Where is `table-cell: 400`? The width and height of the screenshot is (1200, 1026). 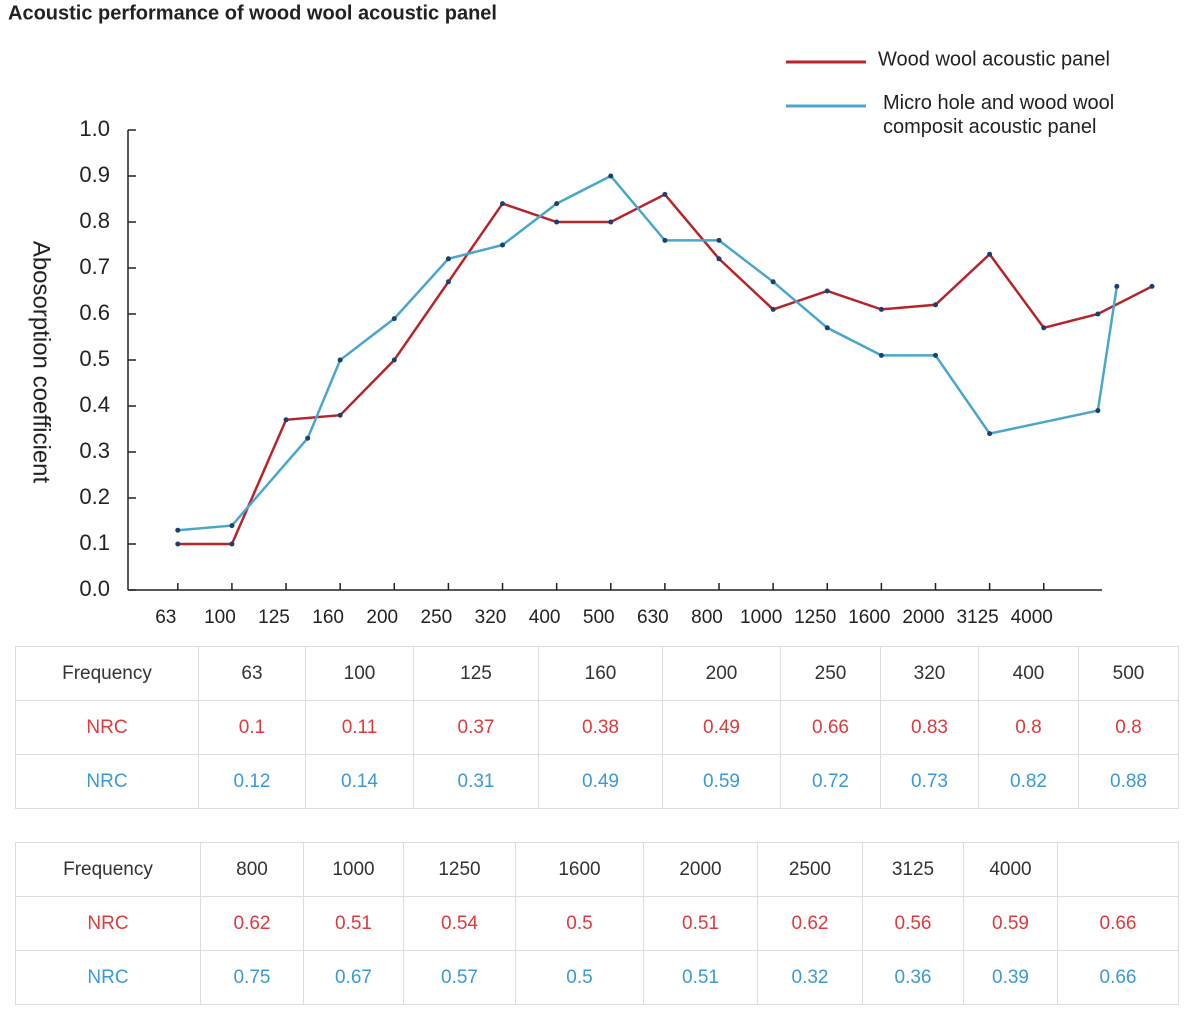
table-cell: 400 is located at coordinates (1028, 673).